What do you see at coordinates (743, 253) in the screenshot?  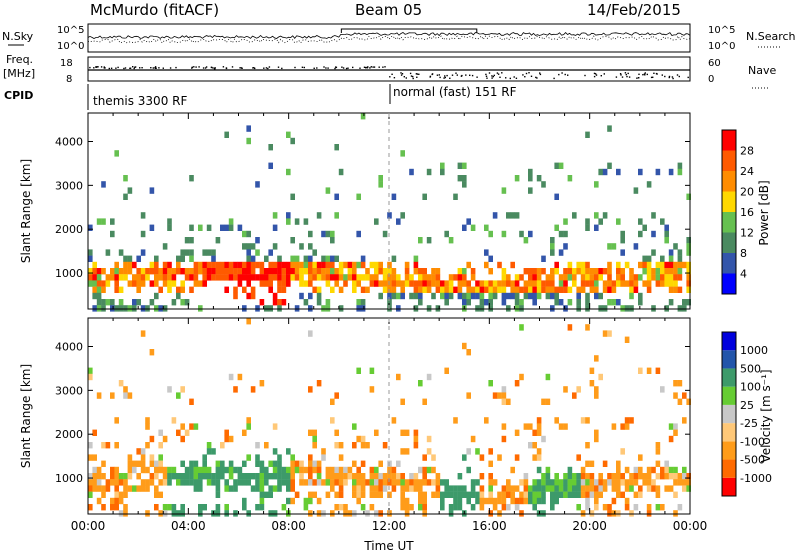 I see `power-colorbar-tick: 8` at bounding box center [743, 253].